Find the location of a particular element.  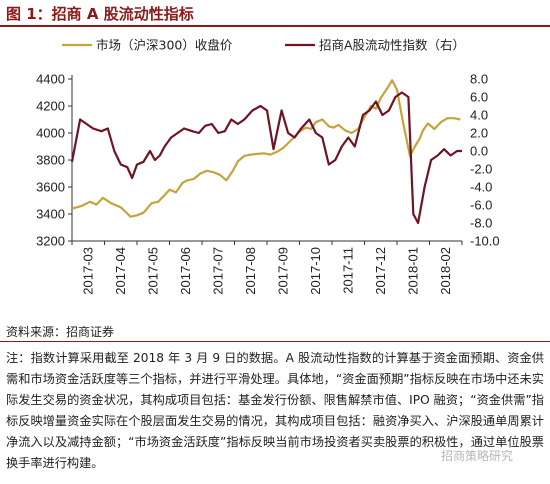

right-y-tick-label: -2.0 is located at coordinates (481, 169).